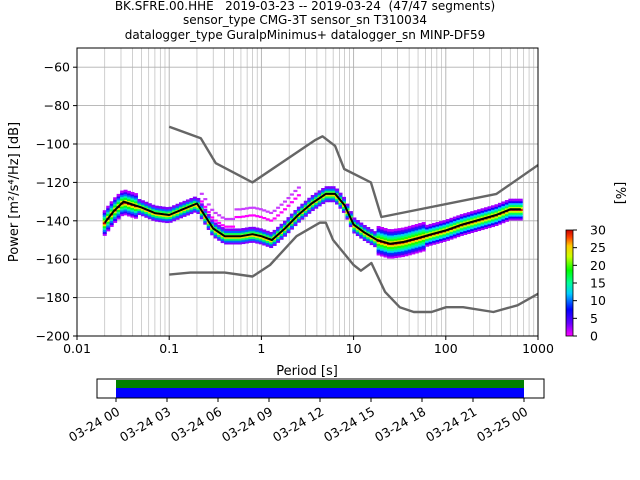 The image size is (640, 480). What do you see at coordinates (53, 336) in the screenshot?
I see `y-tick-label: −200` at bounding box center [53, 336].